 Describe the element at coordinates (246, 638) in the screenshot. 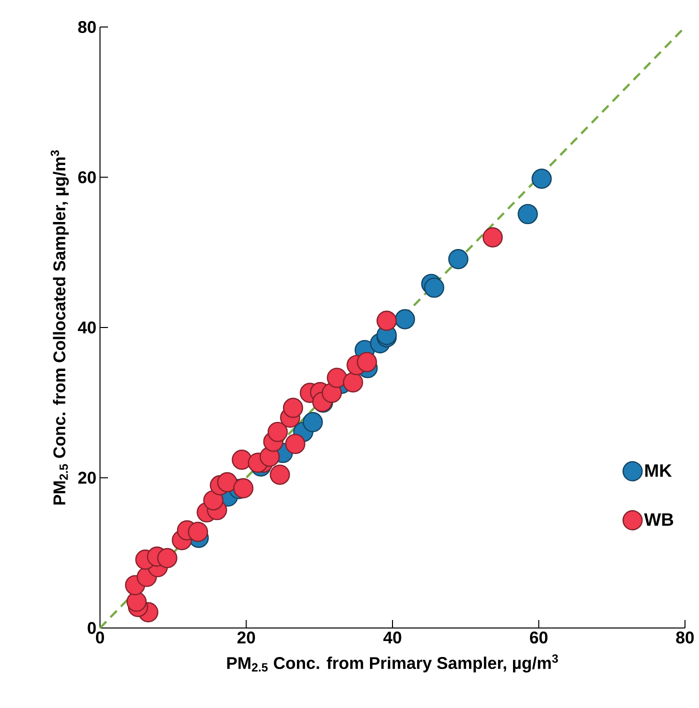

I see `x-tick-label: 20` at that location.